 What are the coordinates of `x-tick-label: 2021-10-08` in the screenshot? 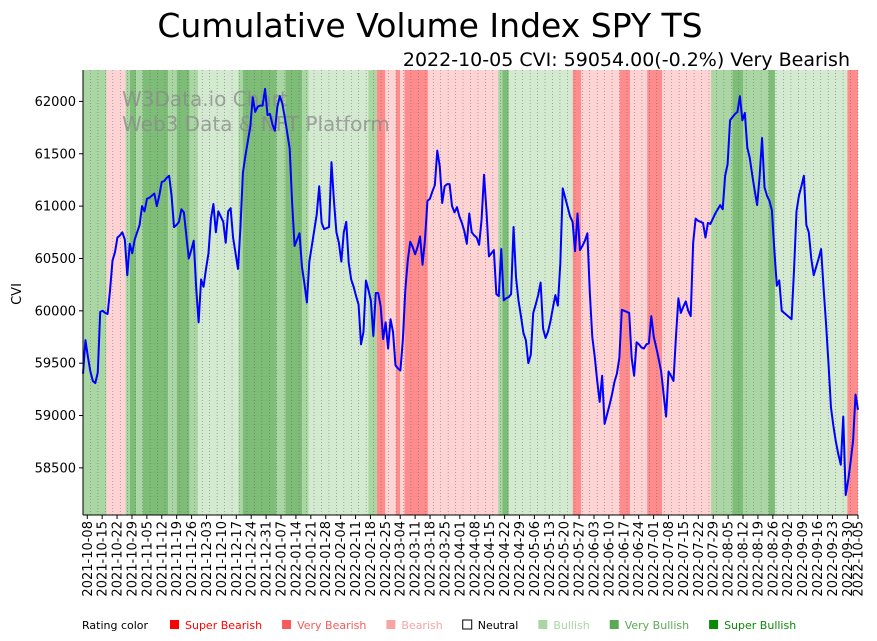 It's located at (88, 559).